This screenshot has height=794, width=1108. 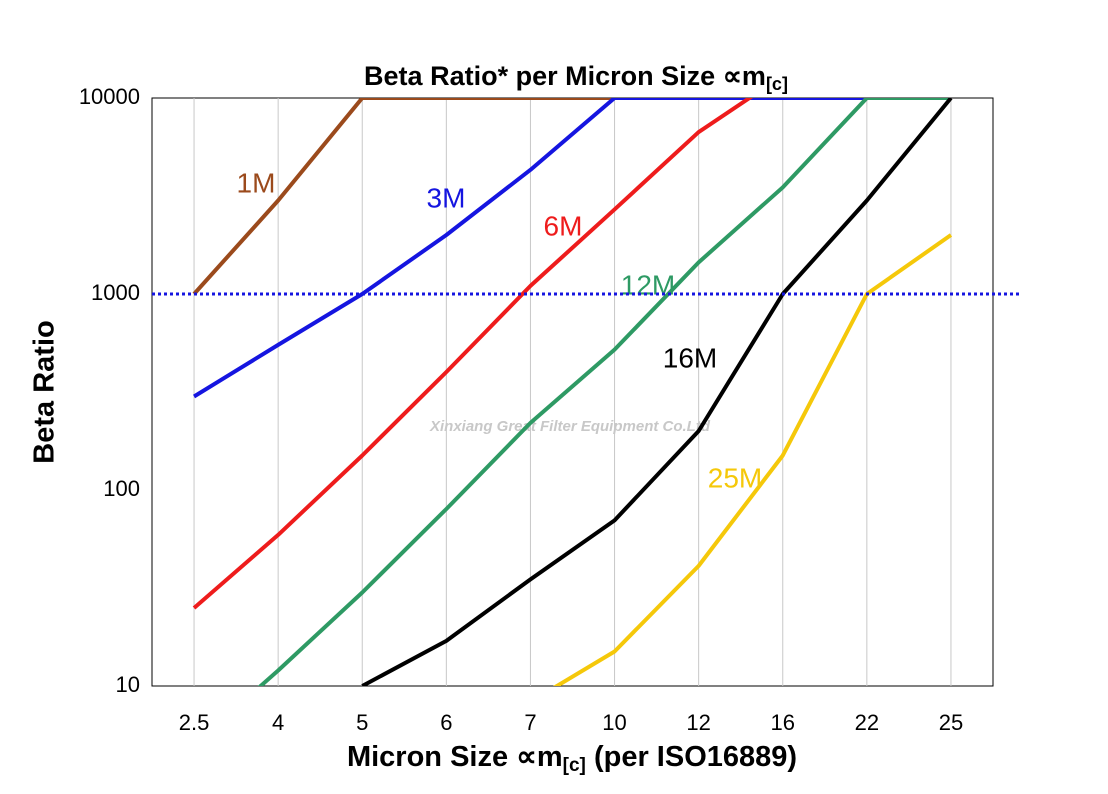 I want to click on x-tick-label: 6, so click(x=446, y=722).